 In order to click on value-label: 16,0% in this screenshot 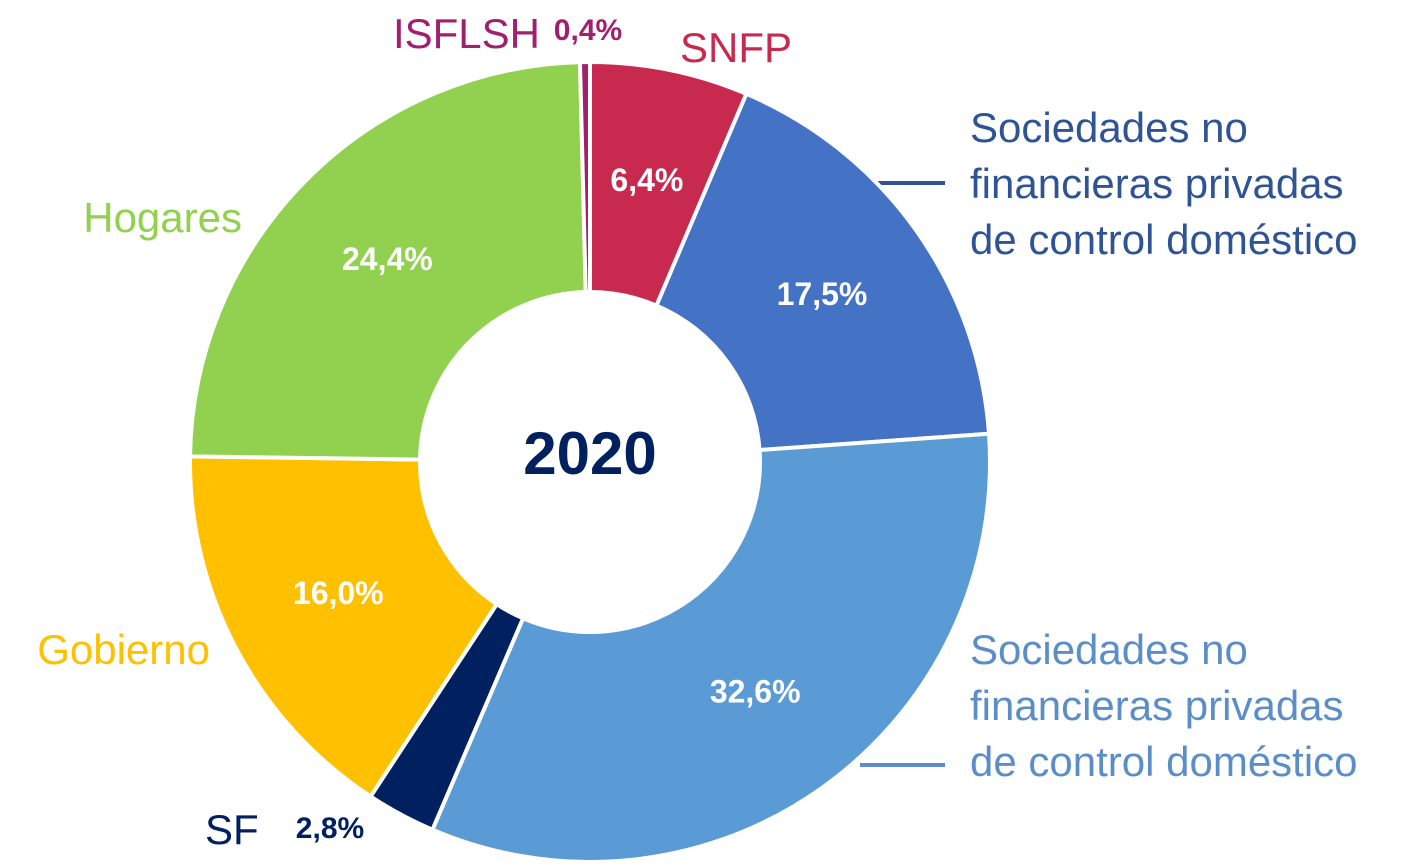, I will do `click(338, 593)`.